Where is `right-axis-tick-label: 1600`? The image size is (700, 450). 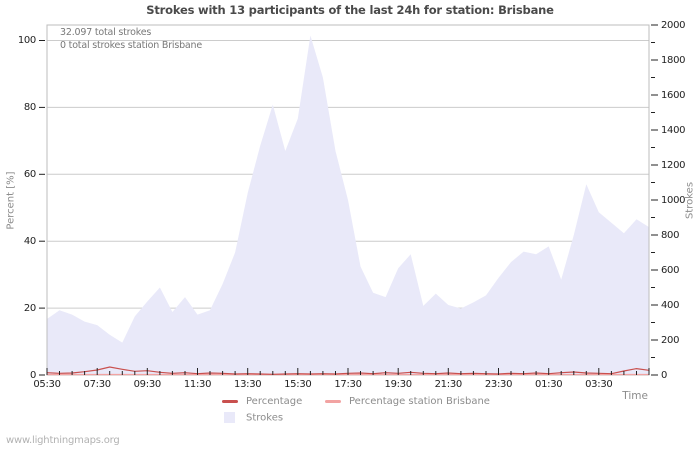
right-axis-tick-label: 1600 is located at coordinates (673, 95).